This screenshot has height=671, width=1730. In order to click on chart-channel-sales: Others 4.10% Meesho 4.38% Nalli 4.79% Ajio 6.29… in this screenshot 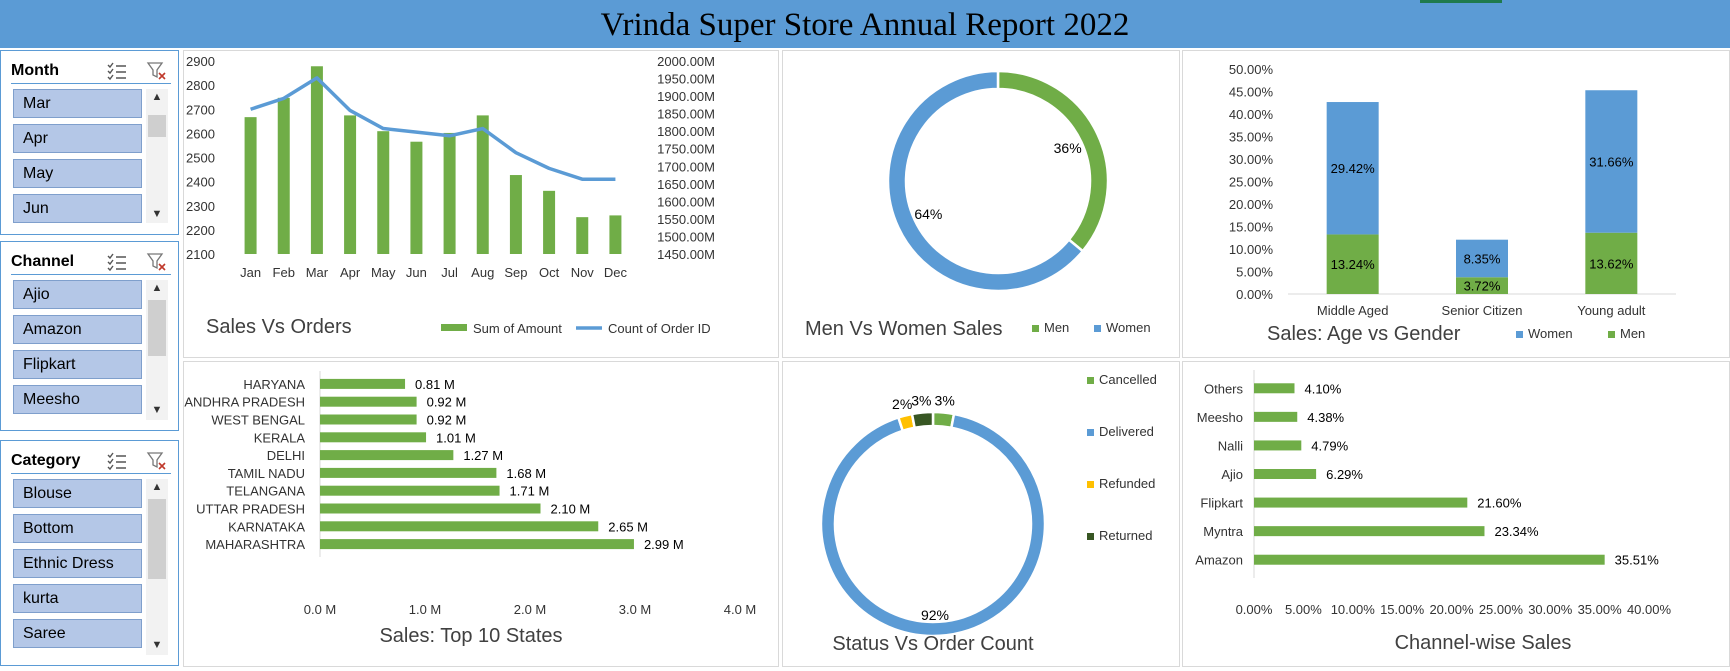, I will do `click(1456, 514)`.